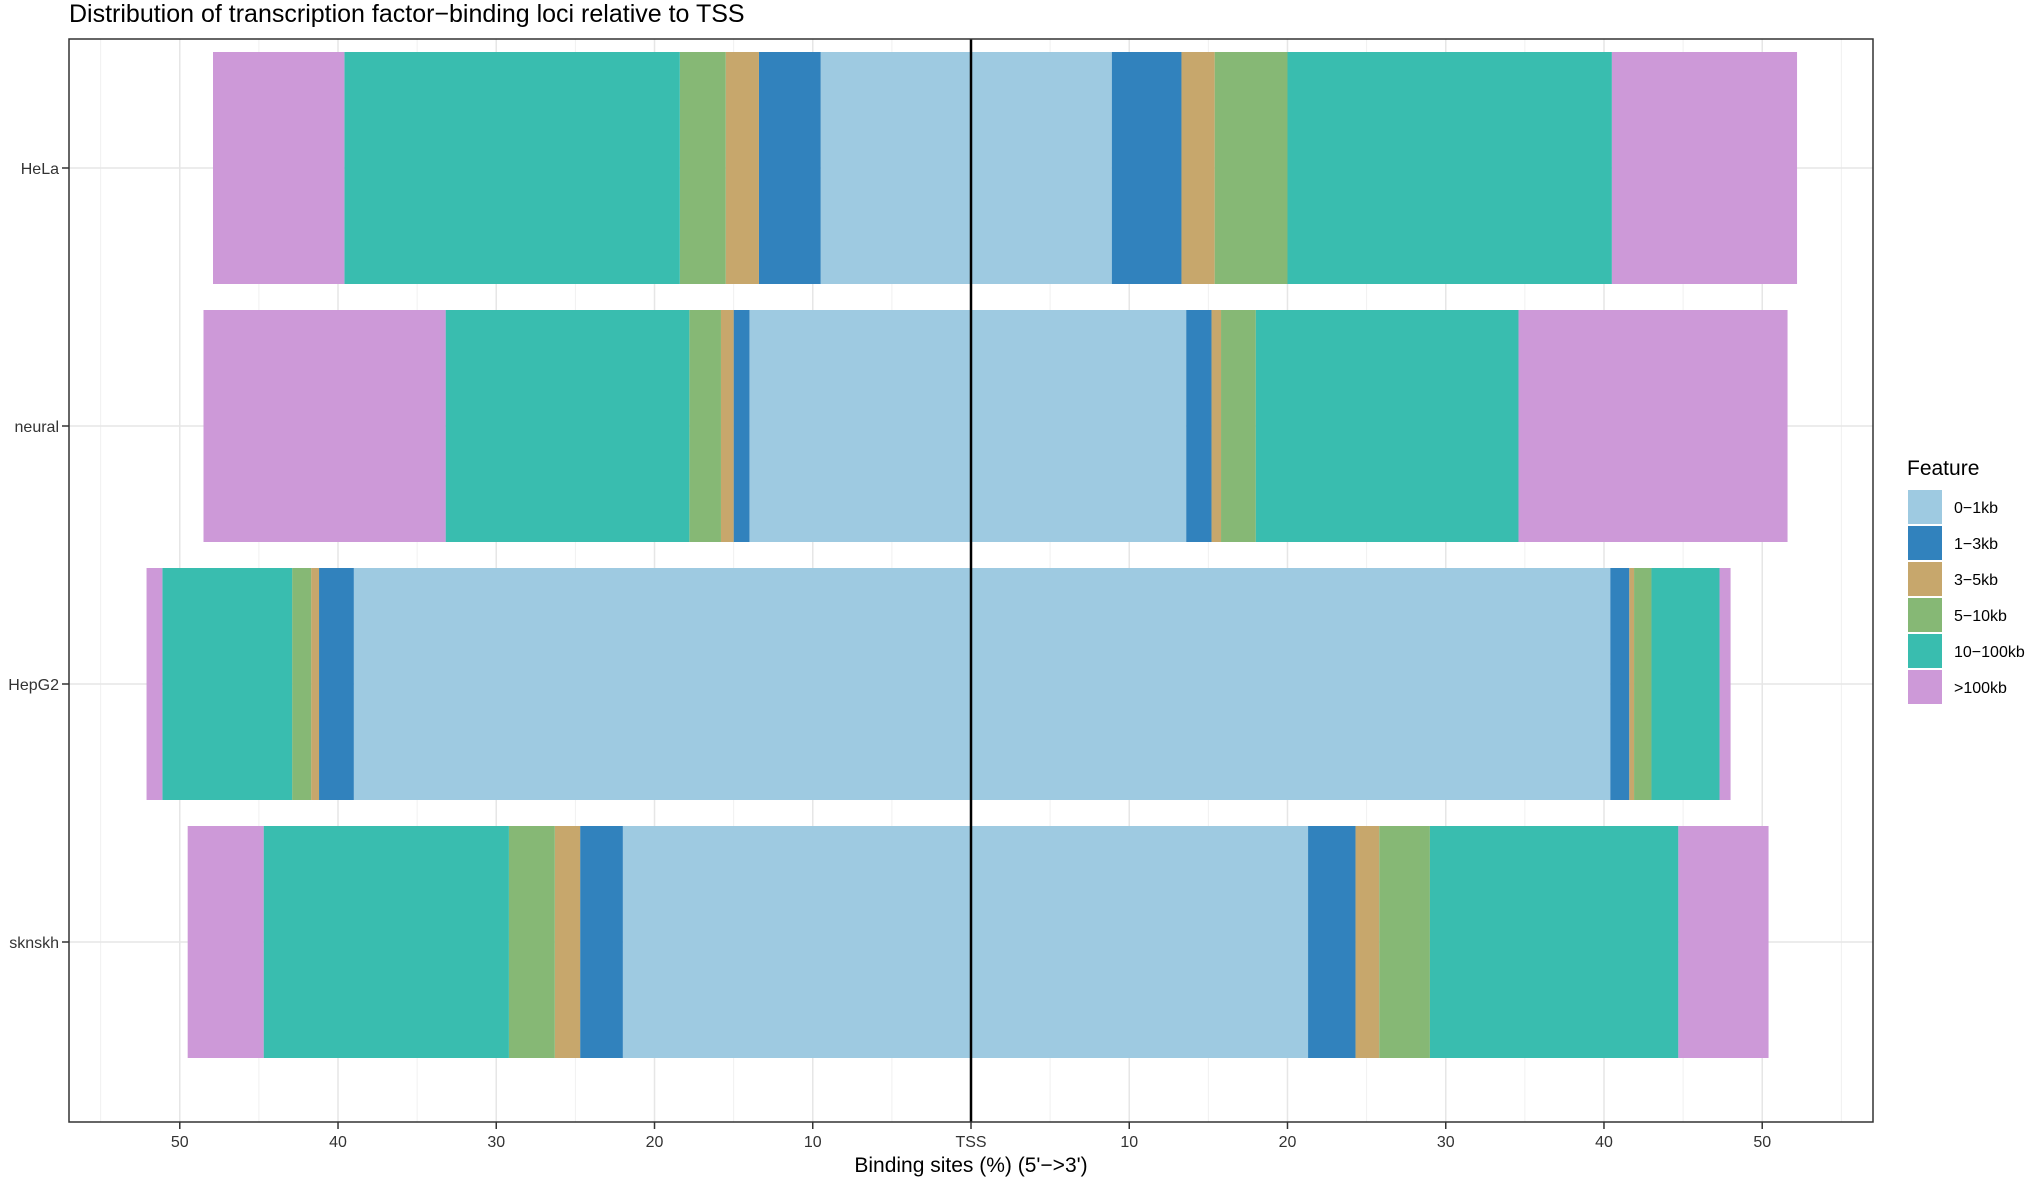  Describe the element at coordinates (1146, 168) in the screenshot. I see `bar-HeLa-downstream-1-3kb` at that location.